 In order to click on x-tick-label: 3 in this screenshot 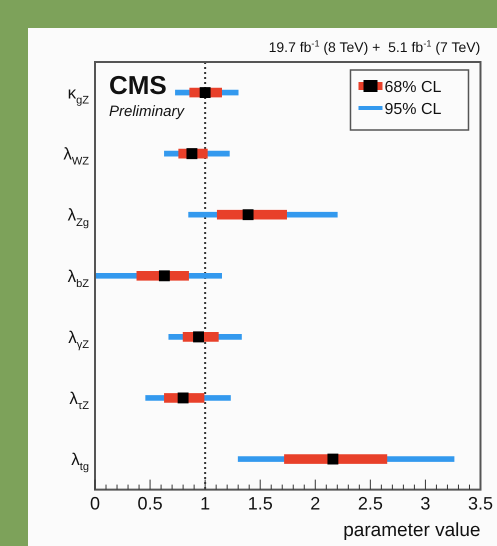, I will do `click(425, 503)`.